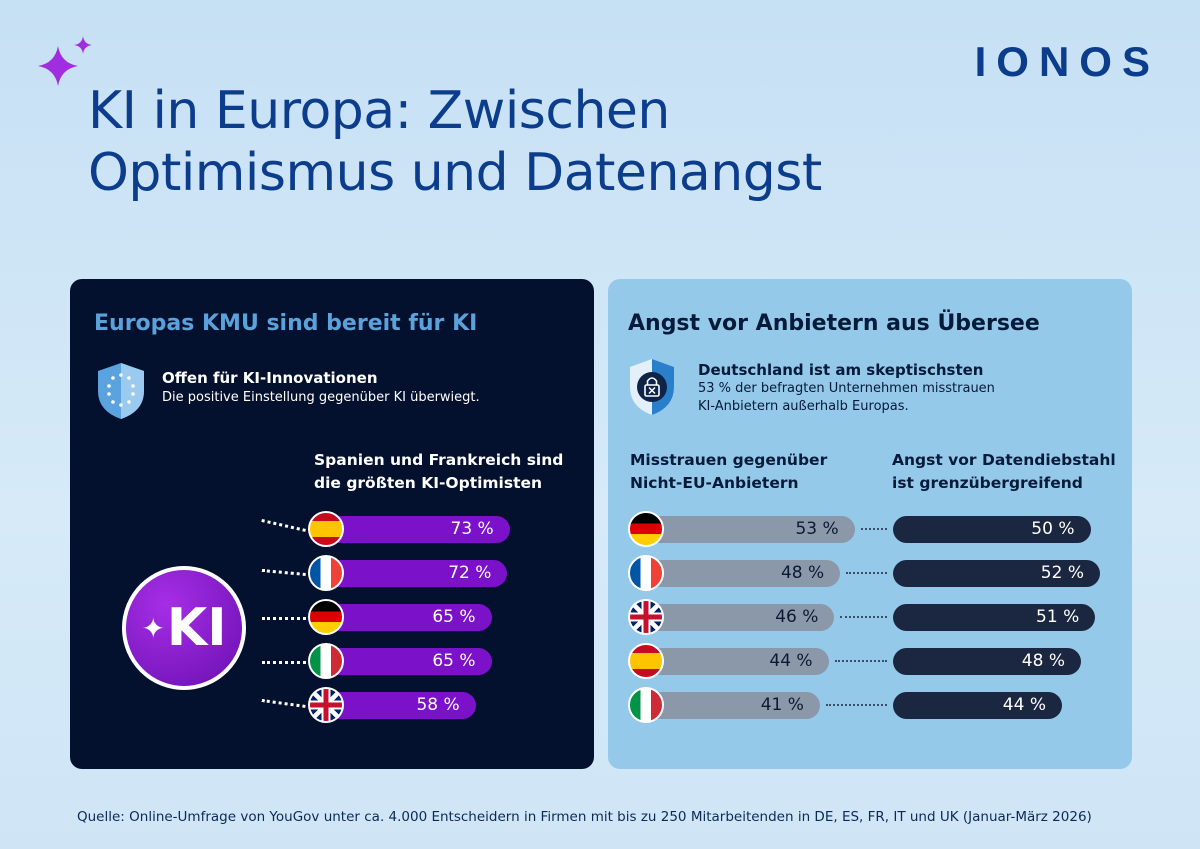 The width and height of the screenshot is (1200, 849). Describe the element at coordinates (743, 573) in the screenshot. I see `bar-mistrust: 48 %` at that location.